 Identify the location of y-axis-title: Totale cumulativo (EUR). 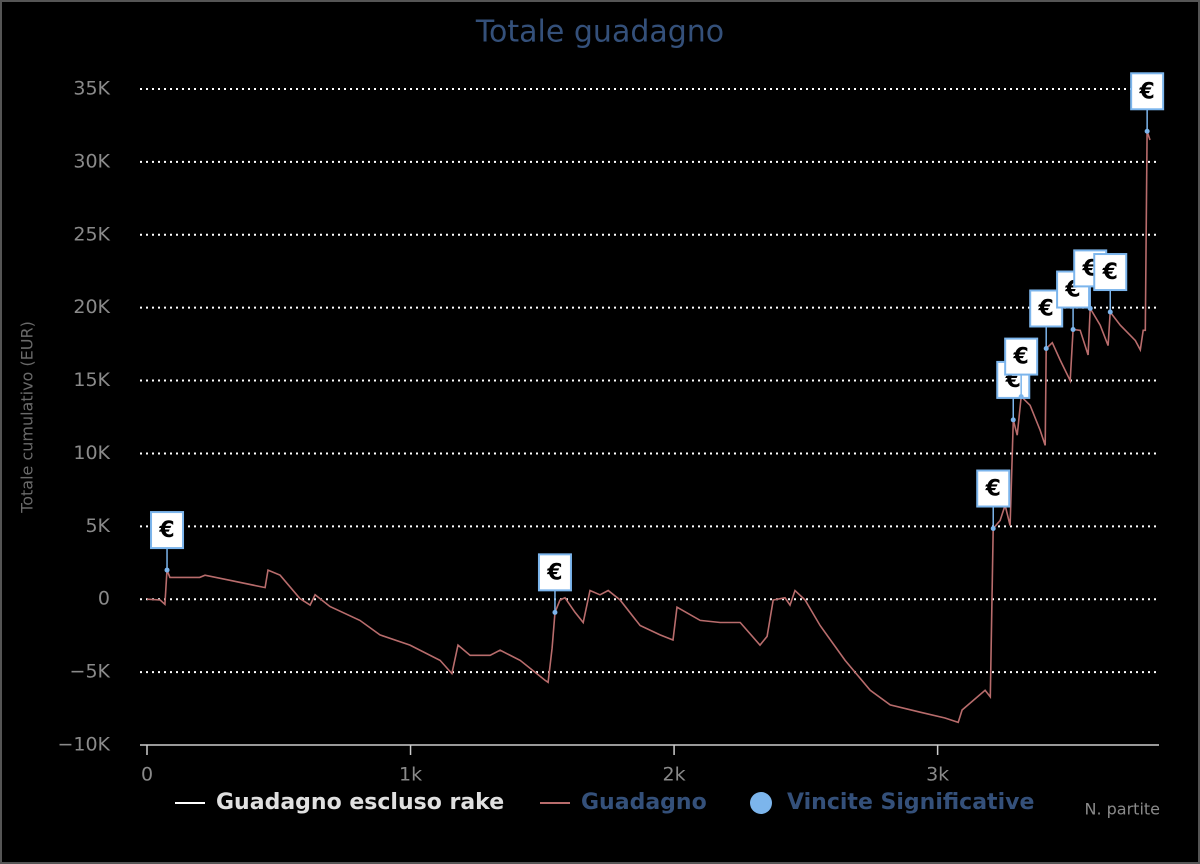
(27, 417).